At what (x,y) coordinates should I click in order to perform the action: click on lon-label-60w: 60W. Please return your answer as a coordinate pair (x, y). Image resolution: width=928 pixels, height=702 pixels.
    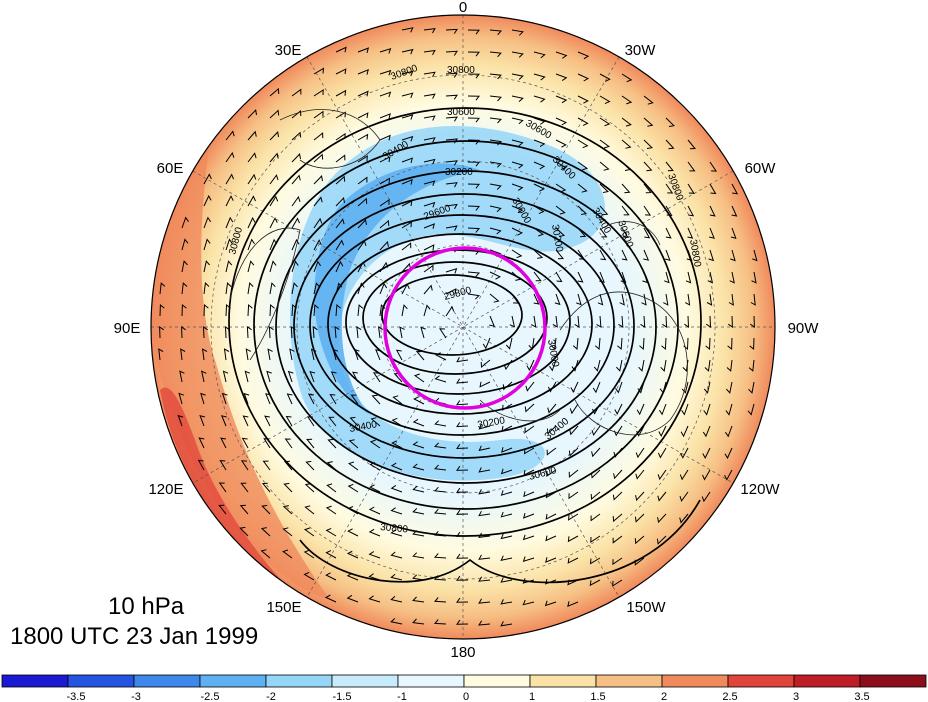
    Looking at the image, I should click on (761, 168).